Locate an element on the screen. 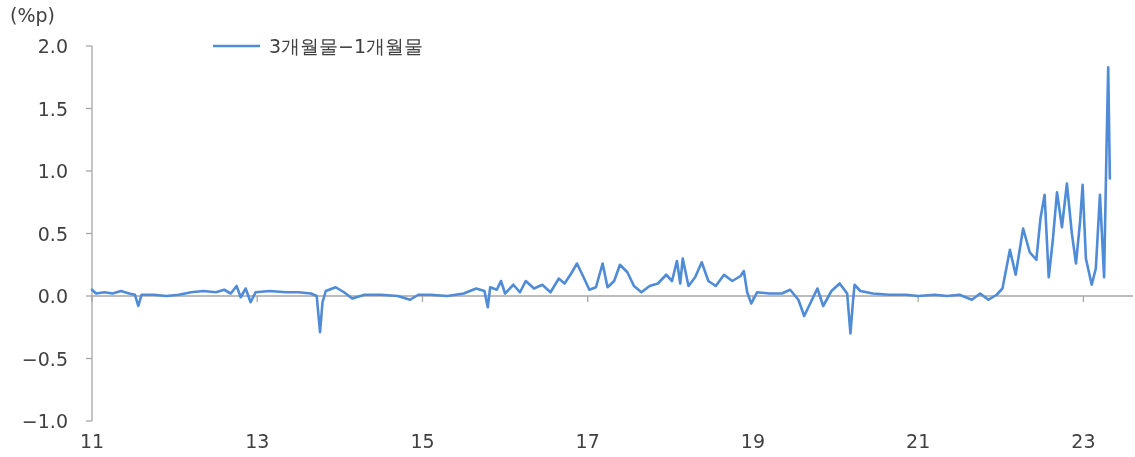  y-tick-label: −1.0 is located at coordinates (44, 421).